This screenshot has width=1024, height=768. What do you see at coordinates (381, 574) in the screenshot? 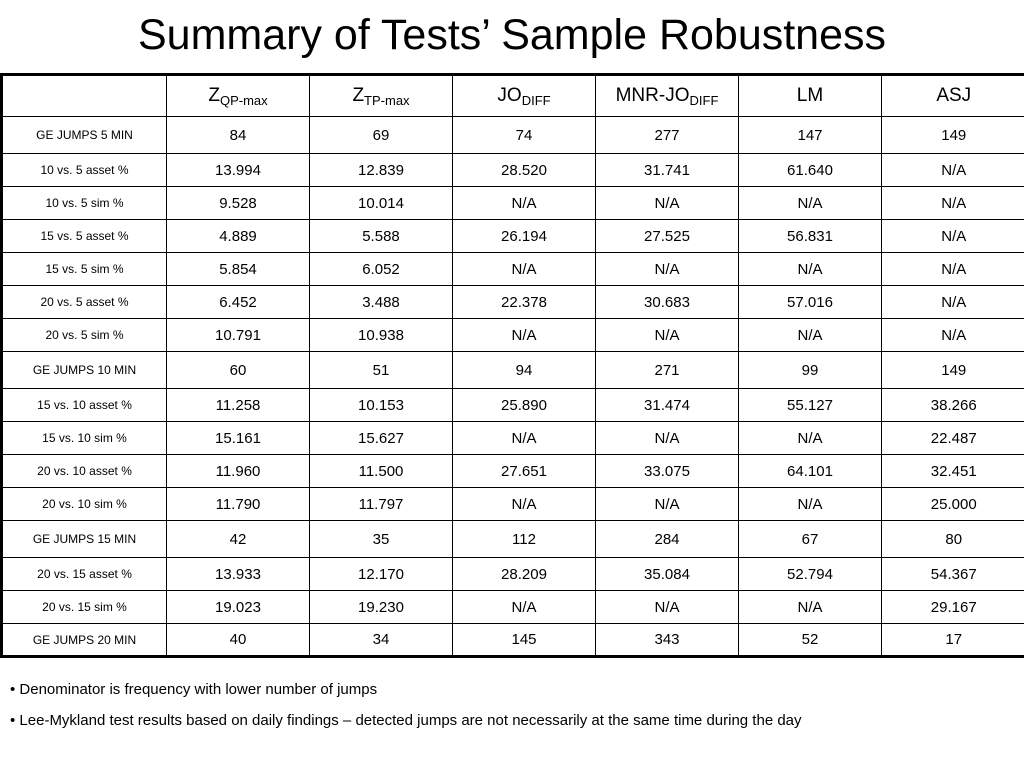
I see `table-cell: 12.170` at bounding box center [381, 574].